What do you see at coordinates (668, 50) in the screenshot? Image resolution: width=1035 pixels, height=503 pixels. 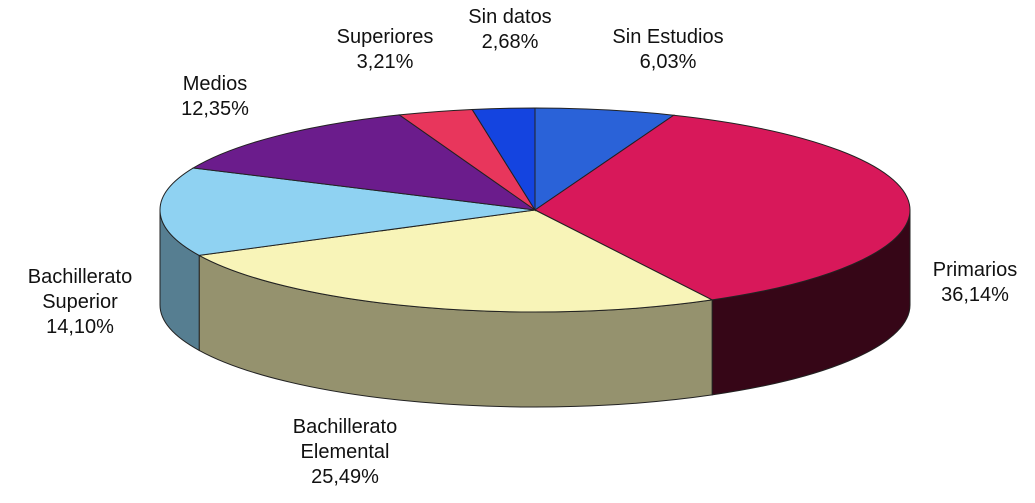 I see `slice-label: Sin Estudios 6,03%` at bounding box center [668, 50].